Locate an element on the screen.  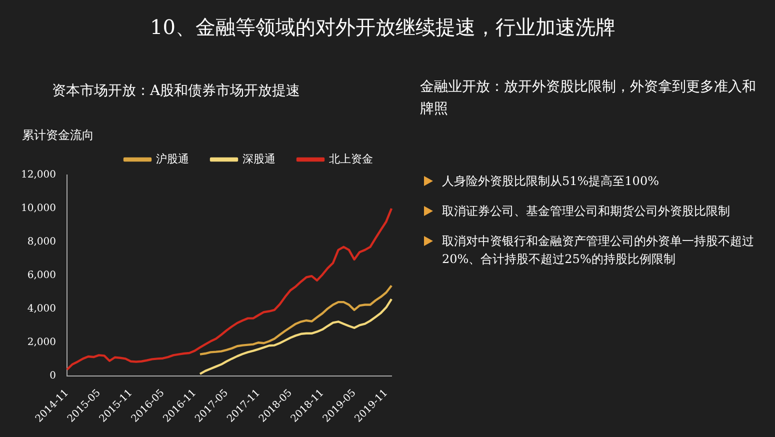
text: 取消对中资银行和金融资产管理公司的外资单一持股不超过20%、合计持股不超过25%的持股比例限制 is located at coordinates (598, 250).